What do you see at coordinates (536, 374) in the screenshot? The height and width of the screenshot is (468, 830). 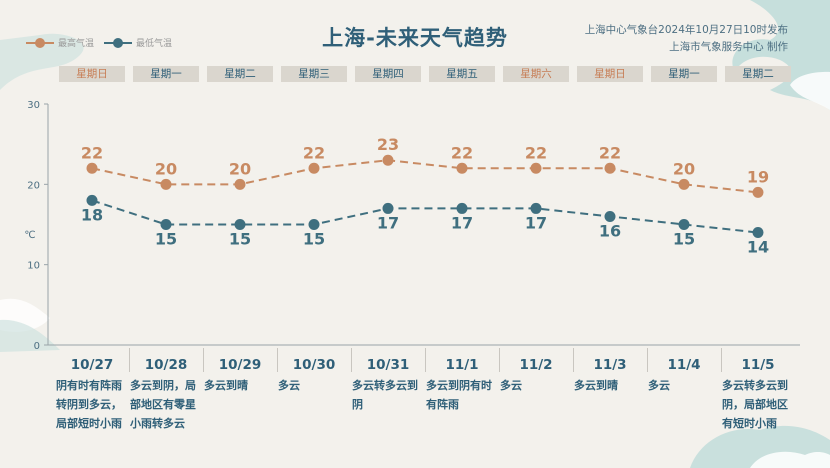 I see `forecast-column: 11/2 多云` at bounding box center [536, 374].